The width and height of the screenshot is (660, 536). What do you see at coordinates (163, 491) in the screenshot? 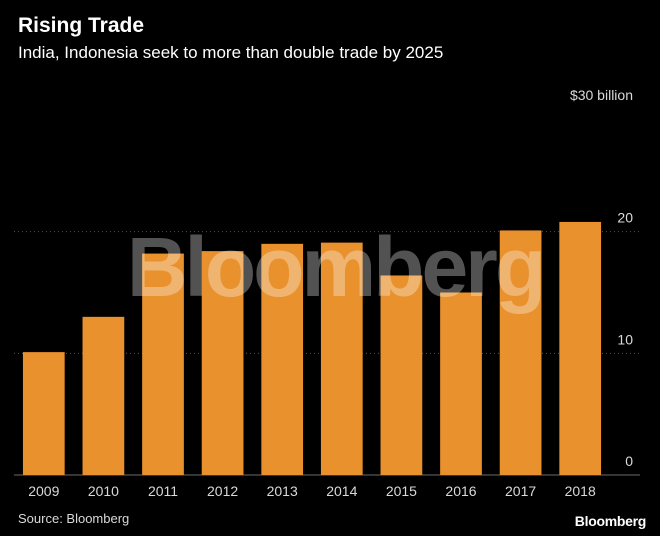
I see `x-tick-label-2011: 2011` at bounding box center [163, 491].